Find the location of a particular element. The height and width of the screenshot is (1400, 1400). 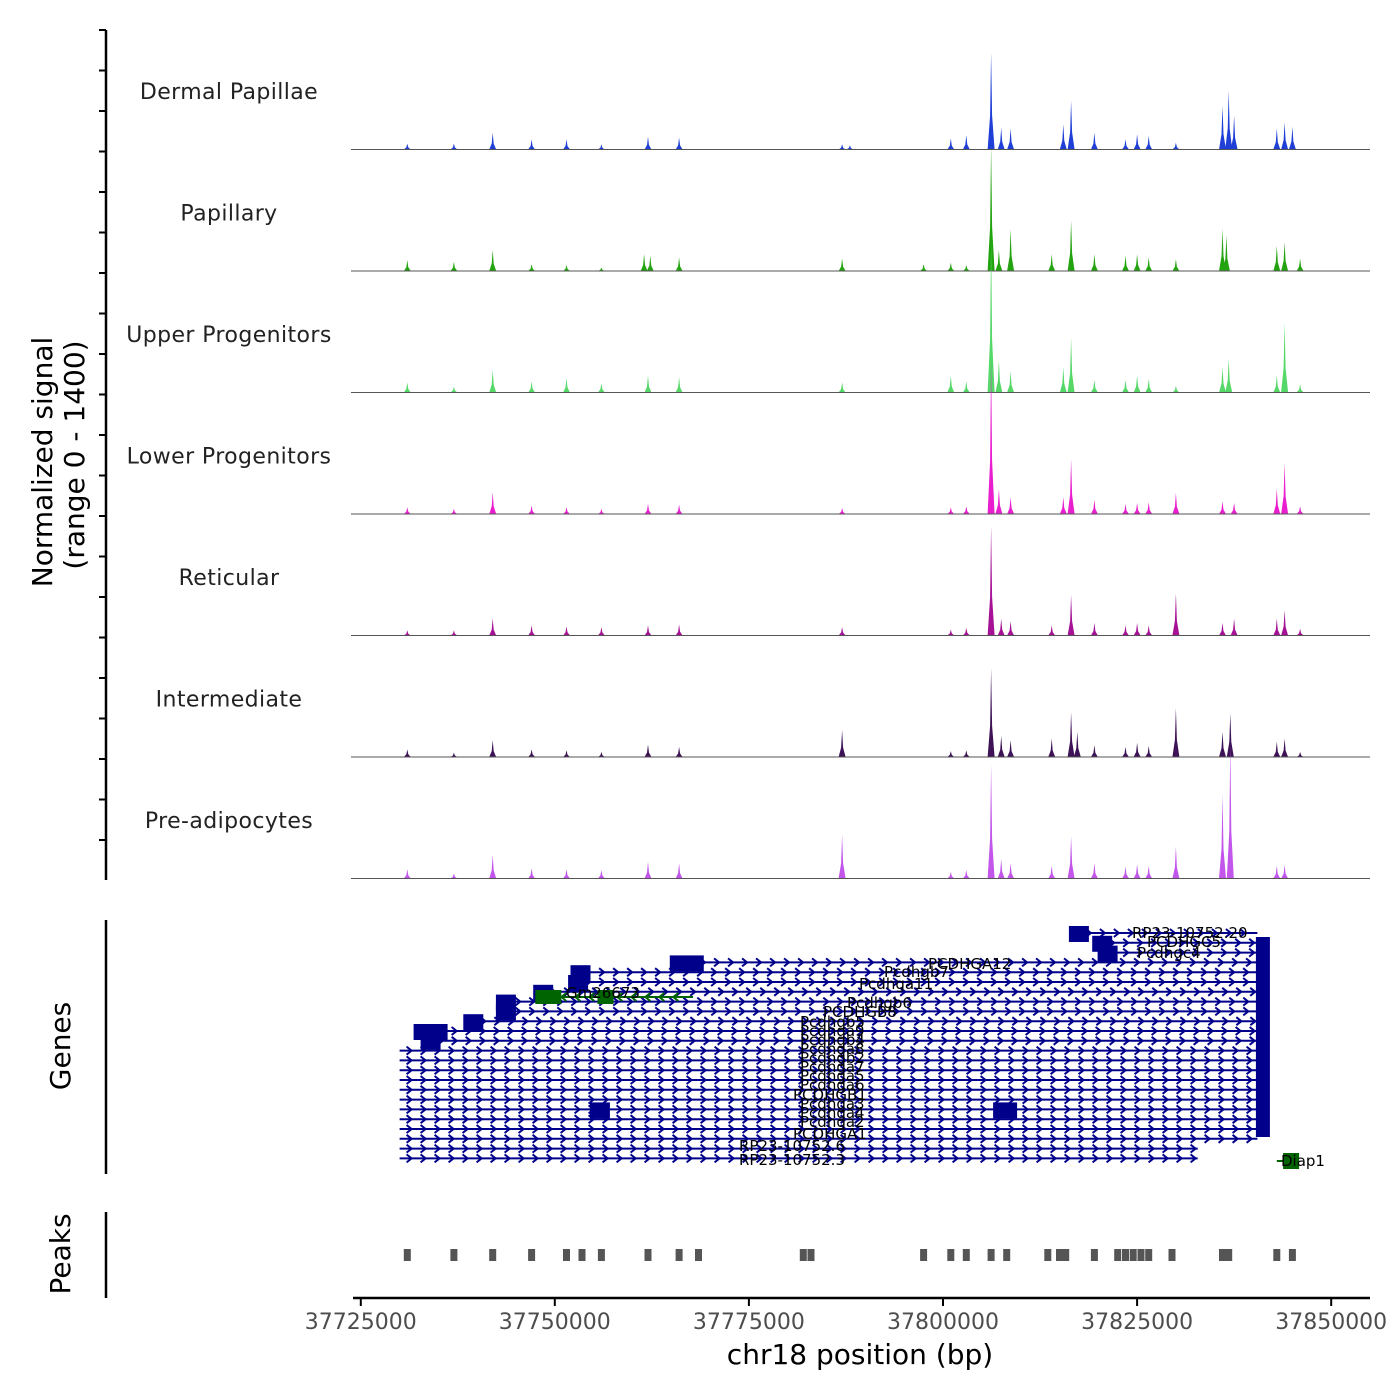

transcript is located at coordinates (798, 1158).